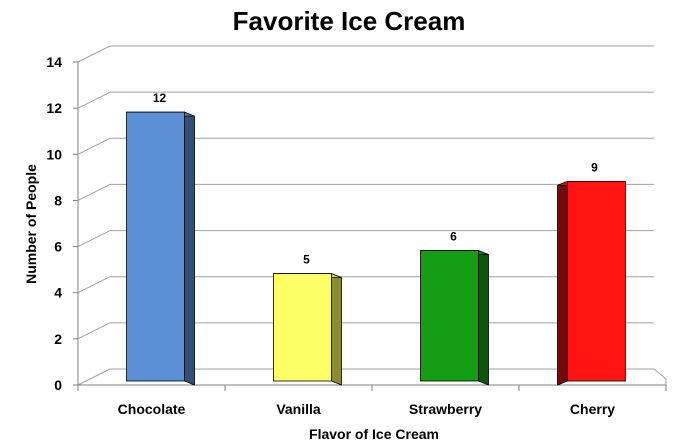 The height and width of the screenshot is (448, 677). Describe the element at coordinates (58, 339) in the screenshot. I see `y-tick-label: 2` at that location.